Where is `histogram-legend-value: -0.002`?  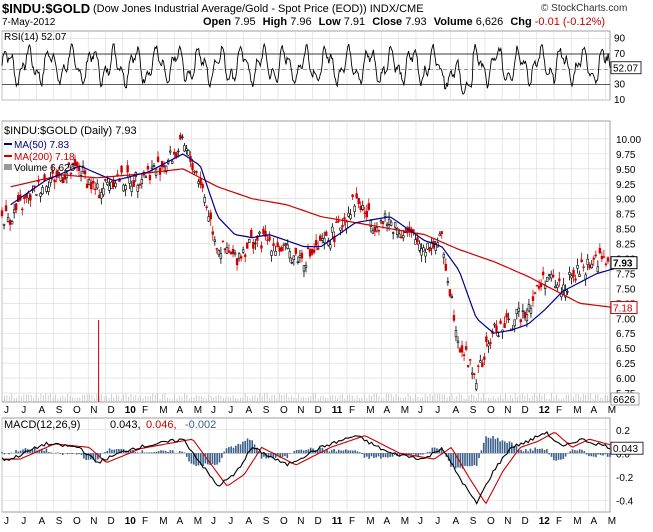
histogram-legend-value: -0.002 is located at coordinates (200, 425).